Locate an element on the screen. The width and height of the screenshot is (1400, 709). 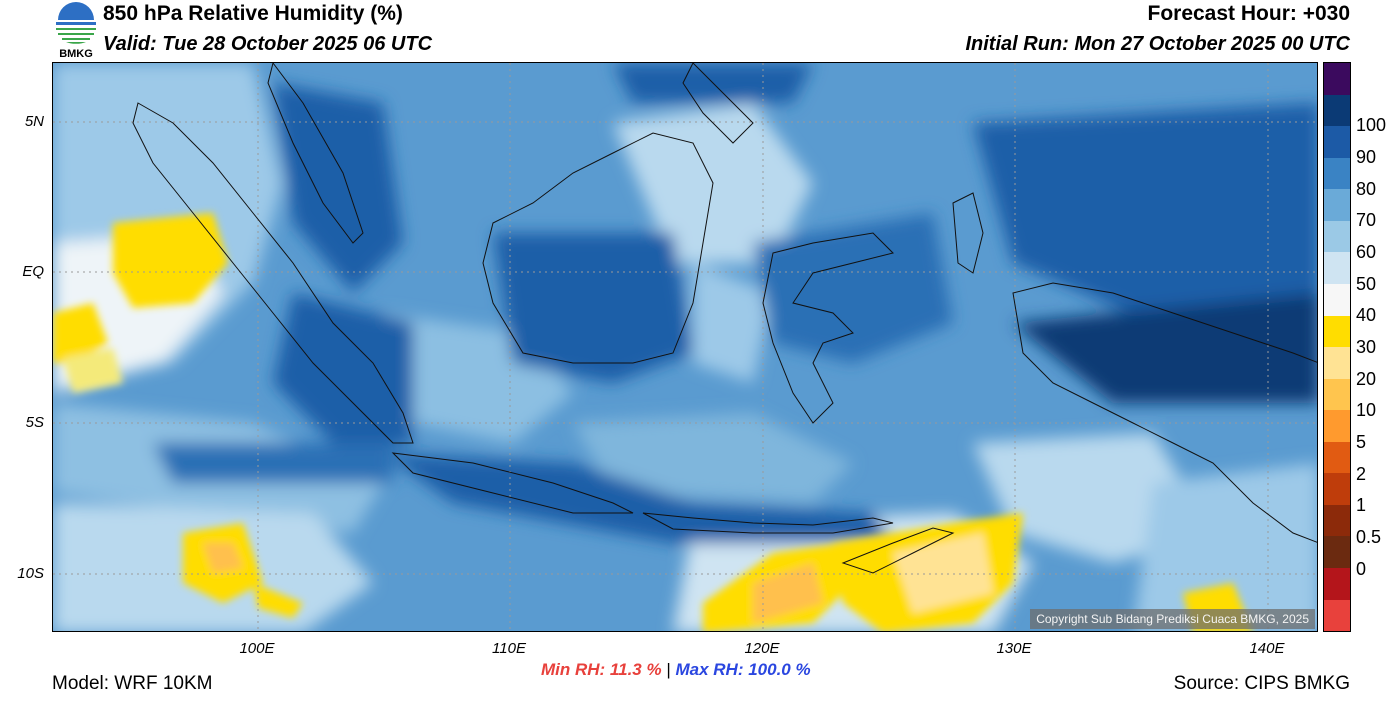
colorbar-label: 5 is located at coordinates (1361, 442).